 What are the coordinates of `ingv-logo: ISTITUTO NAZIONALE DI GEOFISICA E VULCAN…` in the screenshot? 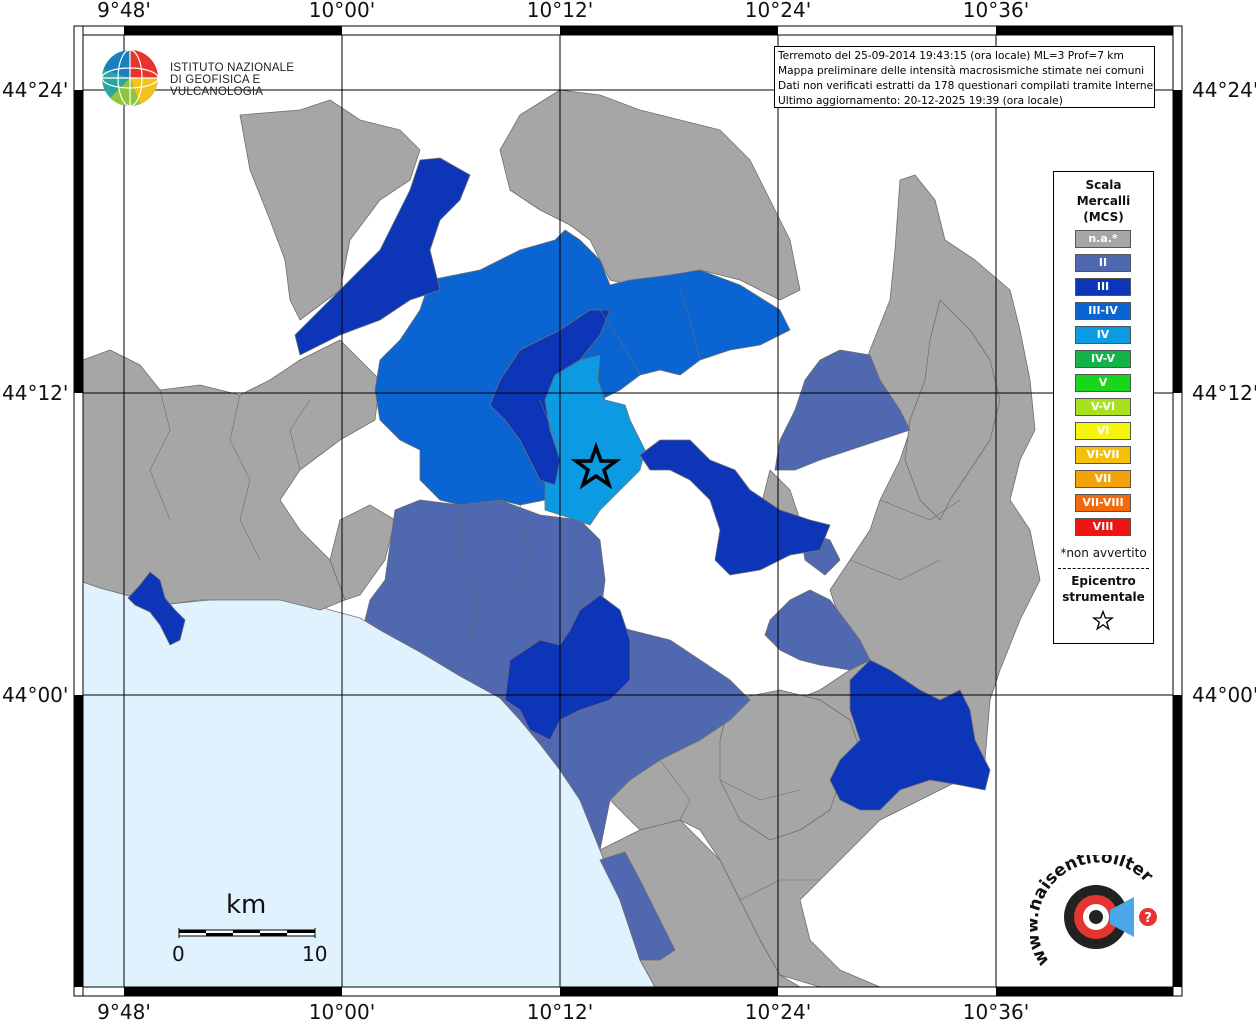 It's located at (210, 79).